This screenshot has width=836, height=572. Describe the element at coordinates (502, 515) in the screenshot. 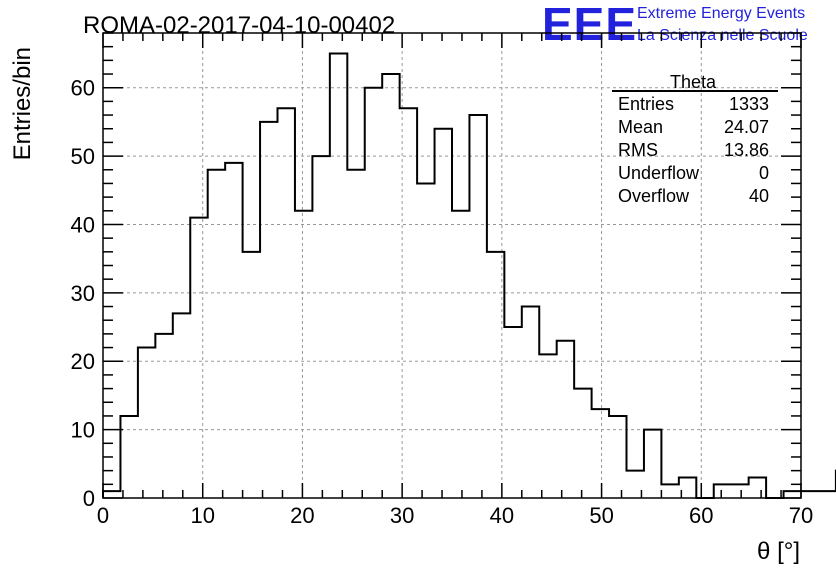

I see `x-tick-label: 40` at that location.